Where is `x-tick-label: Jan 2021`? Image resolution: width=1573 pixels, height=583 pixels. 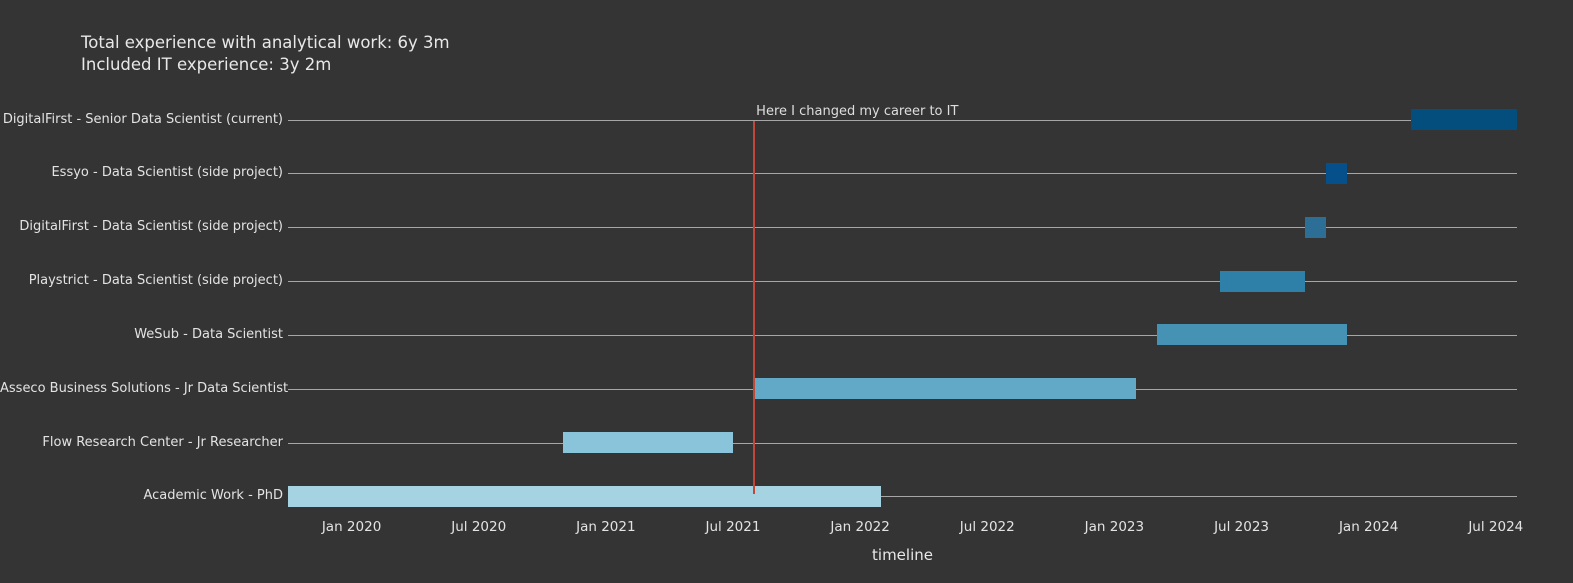 x-tick-label: Jan 2021 is located at coordinates (606, 527).